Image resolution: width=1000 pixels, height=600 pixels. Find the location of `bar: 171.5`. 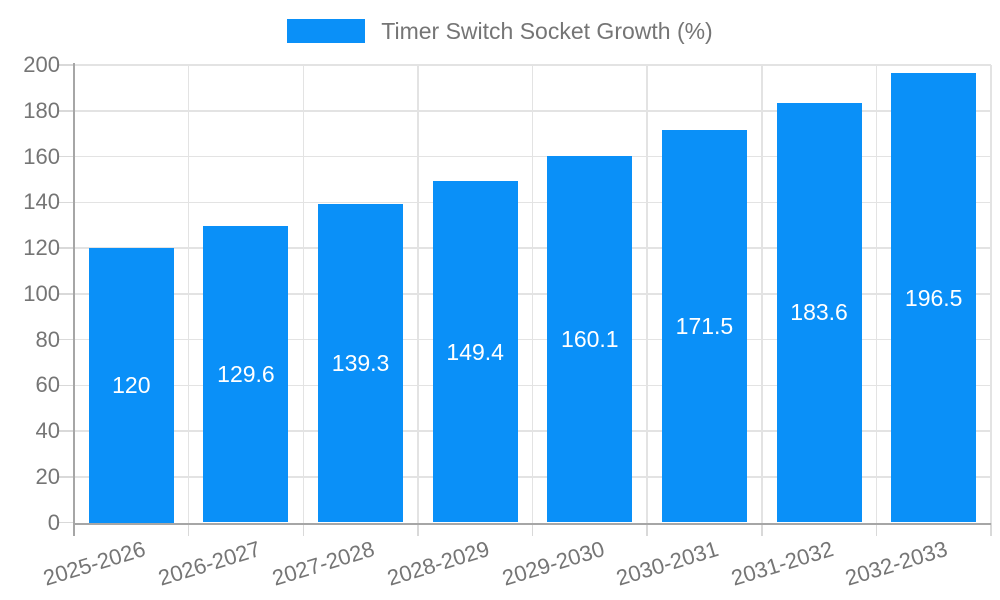

bar: 171.5 is located at coordinates (704, 326).